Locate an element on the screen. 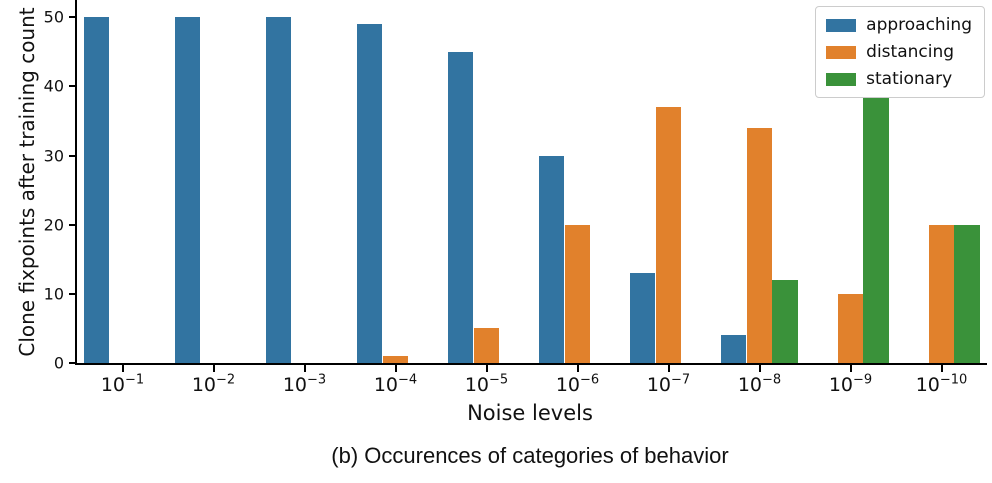 The height and width of the screenshot is (483, 992). bar-approaching-10^−5 is located at coordinates (460, 207).